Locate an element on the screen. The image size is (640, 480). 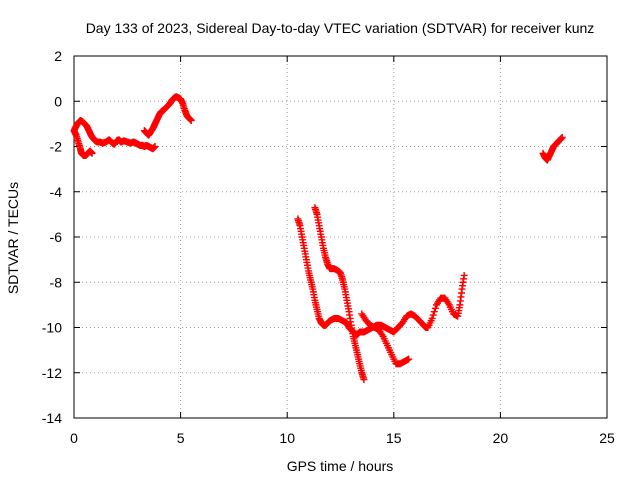
y-tick-label: -10 is located at coordinates (52, 328).